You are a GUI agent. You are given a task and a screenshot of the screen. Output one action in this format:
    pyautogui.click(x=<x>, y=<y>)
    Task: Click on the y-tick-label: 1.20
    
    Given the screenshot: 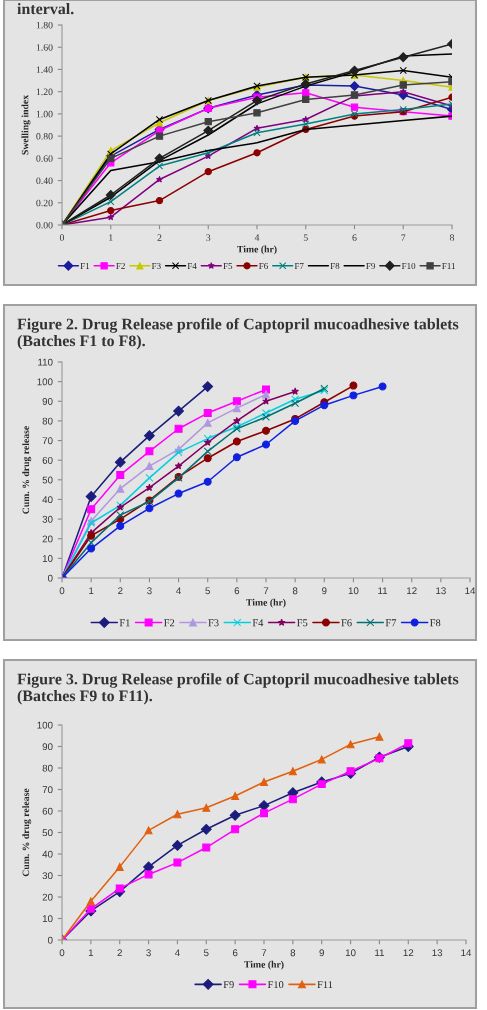 What is the action you would take?
    pyautogui.click(x=44, y=92)
    